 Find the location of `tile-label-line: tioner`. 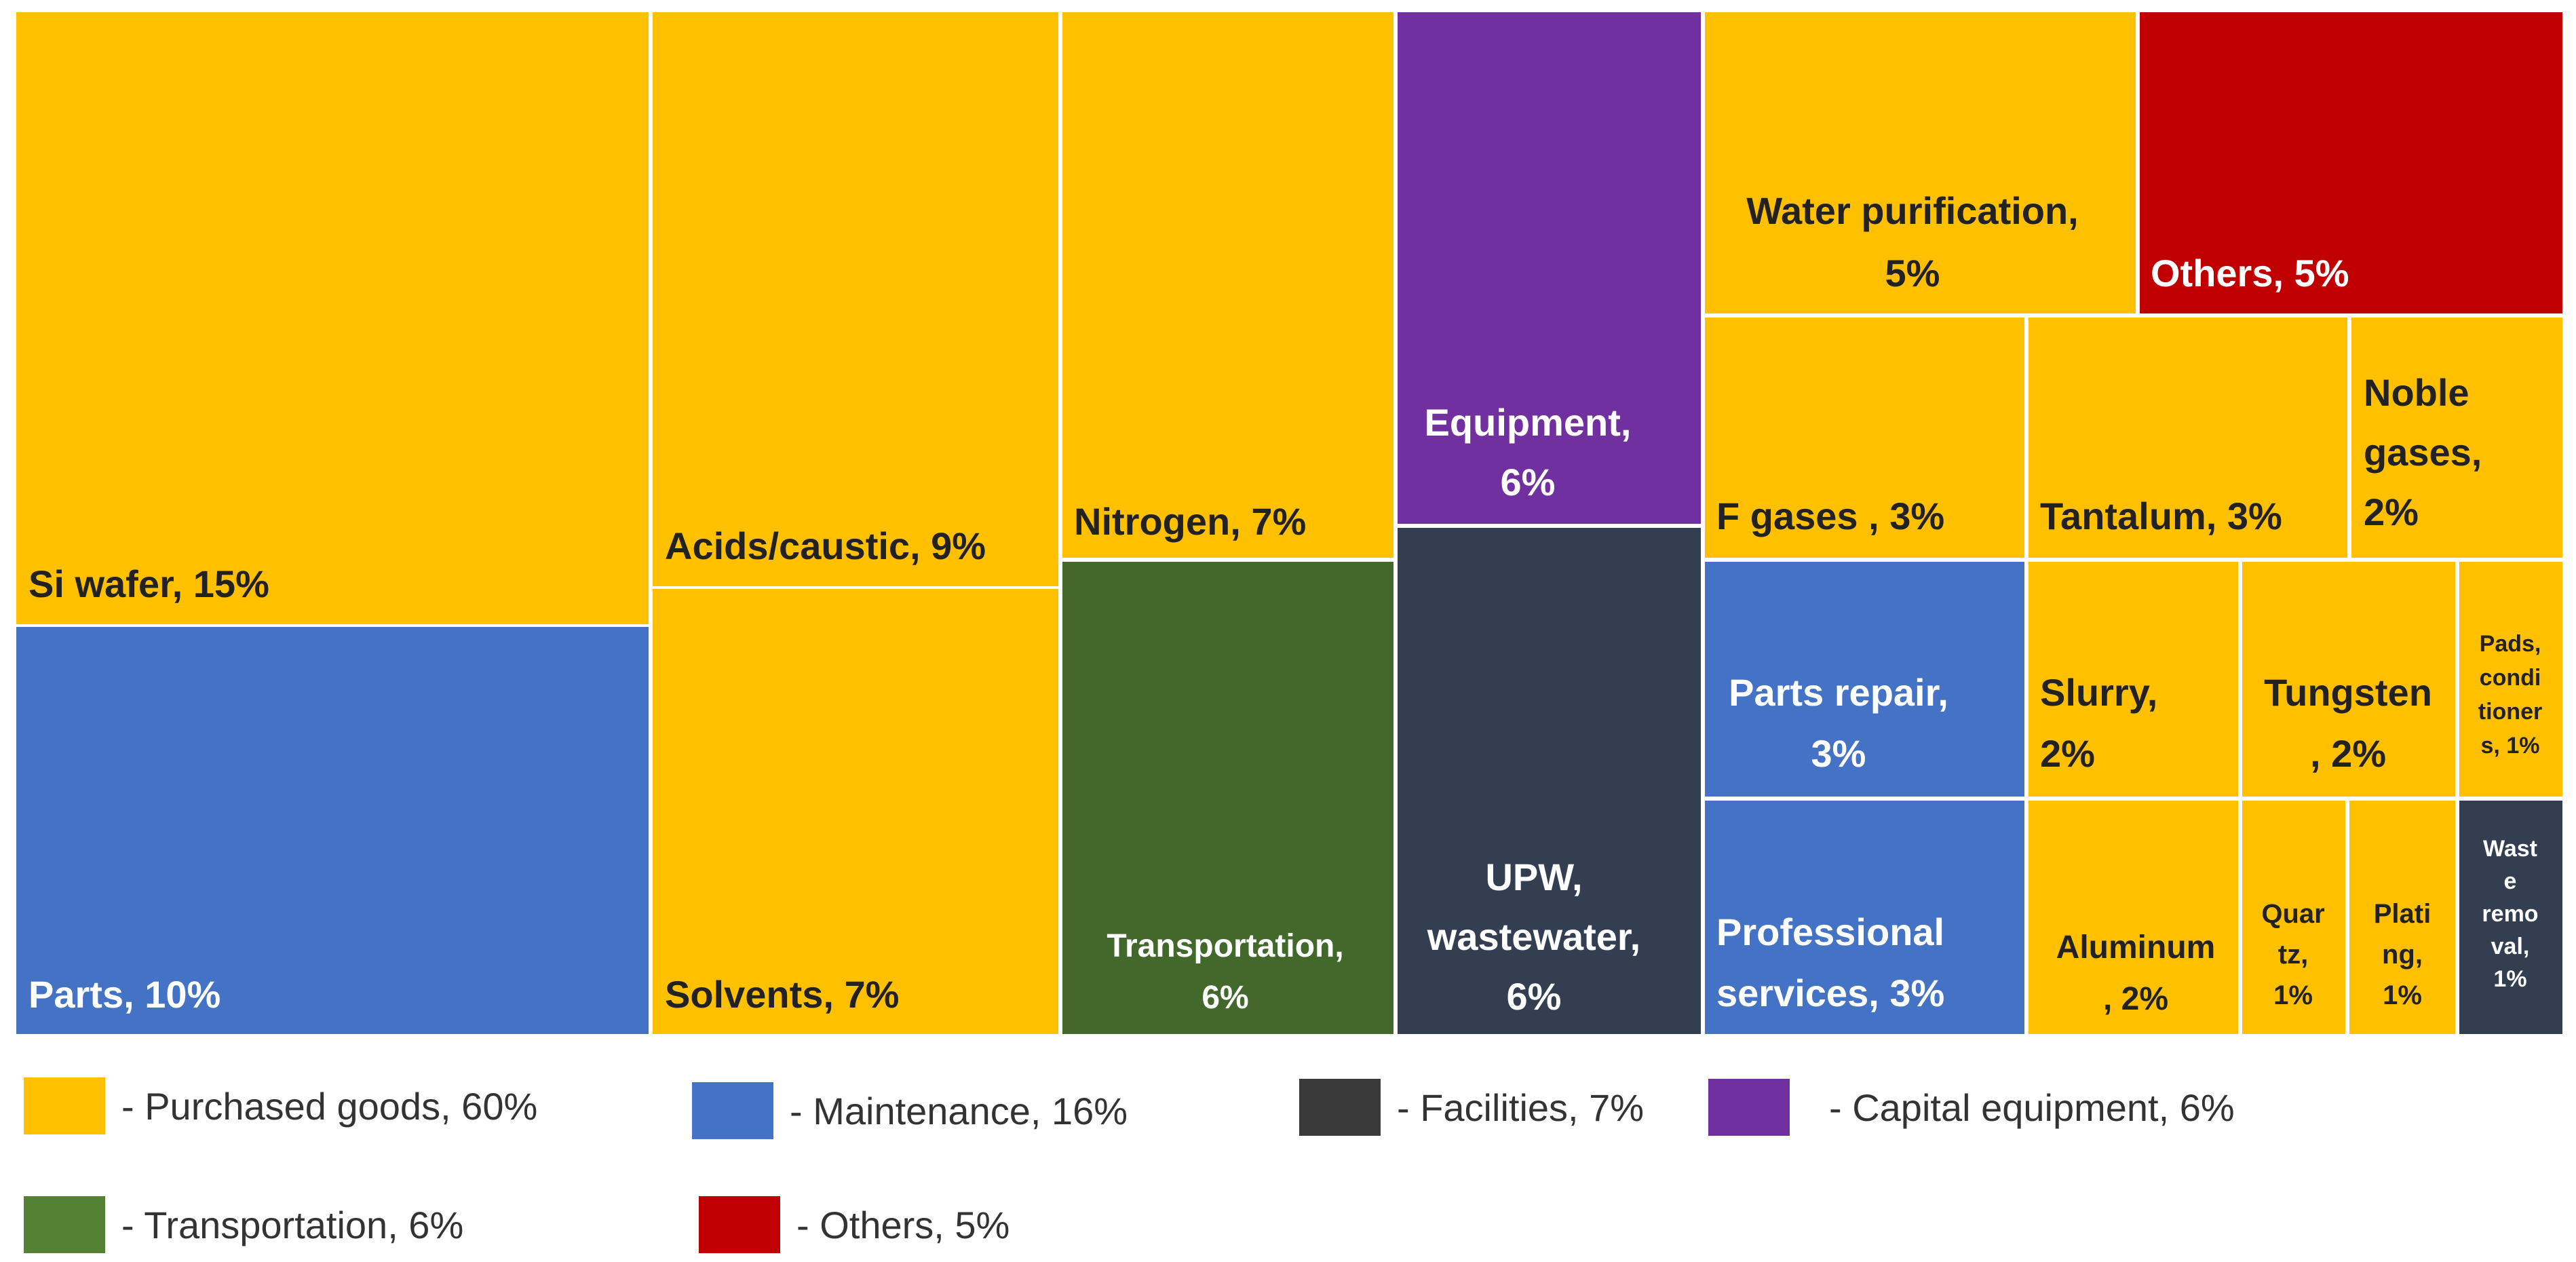

tile-label-line: tioner is located at coordinates (2510, 712).